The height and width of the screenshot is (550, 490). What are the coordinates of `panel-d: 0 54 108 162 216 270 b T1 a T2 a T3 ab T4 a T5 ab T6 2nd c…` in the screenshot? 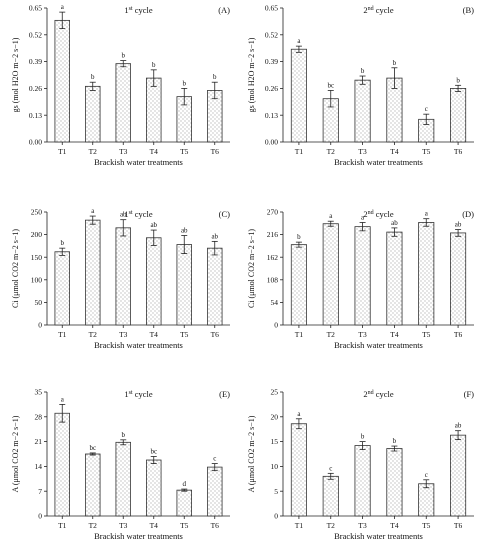 It's located at (360, 279).